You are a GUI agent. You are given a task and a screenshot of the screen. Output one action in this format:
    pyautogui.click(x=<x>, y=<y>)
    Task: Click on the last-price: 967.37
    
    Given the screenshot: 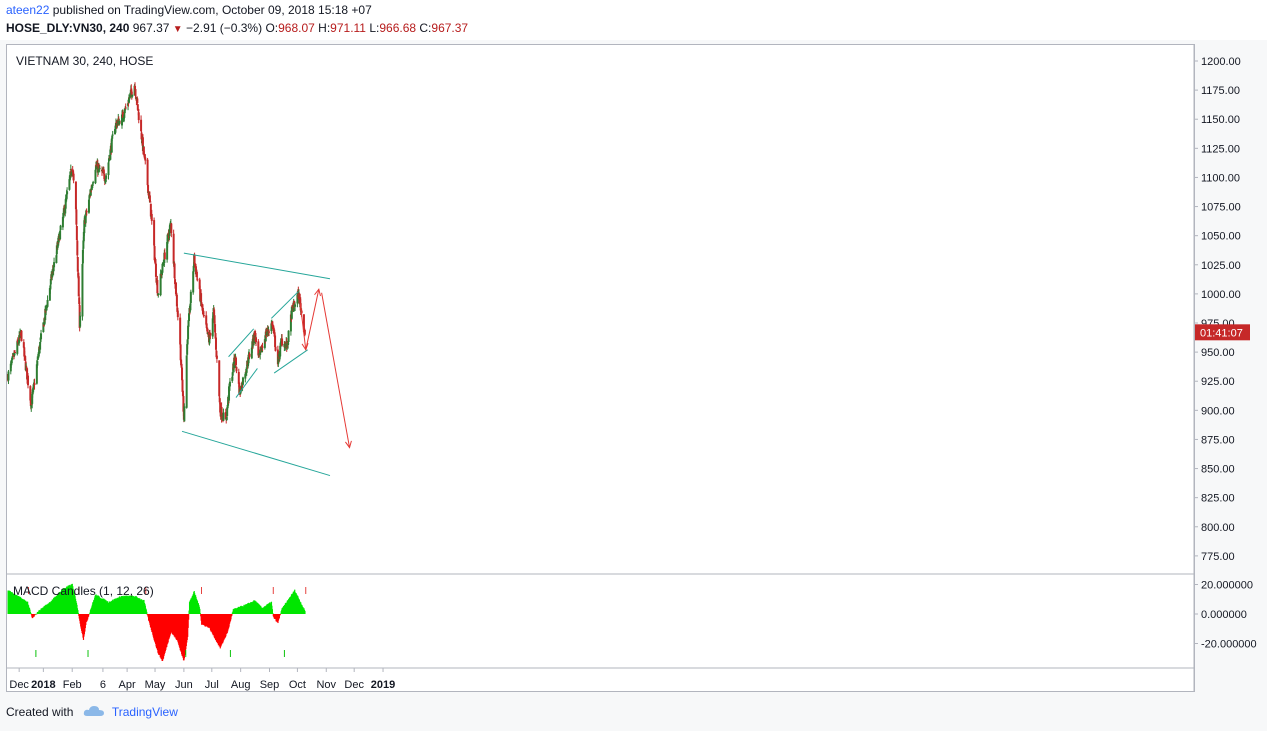 What is the action you would take?
    pyautogui.click(x=151, y=28)
    